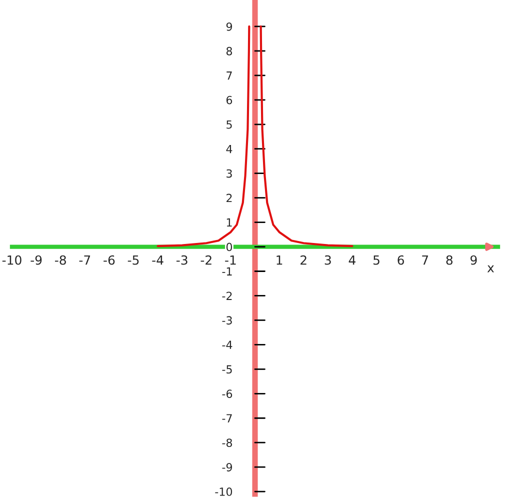 The width and height of the screenshot is (508, 502). What do you see at coordinates (376, 260) in the screenshot?
I see `x-tick-label: 5` at bounding box center [376, 260].